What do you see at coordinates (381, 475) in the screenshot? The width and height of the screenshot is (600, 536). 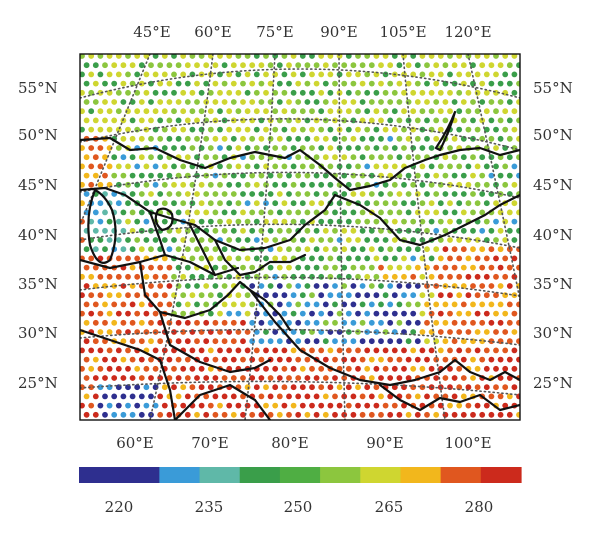 I see `colorbar-segment` at bounding box center [381, 475].